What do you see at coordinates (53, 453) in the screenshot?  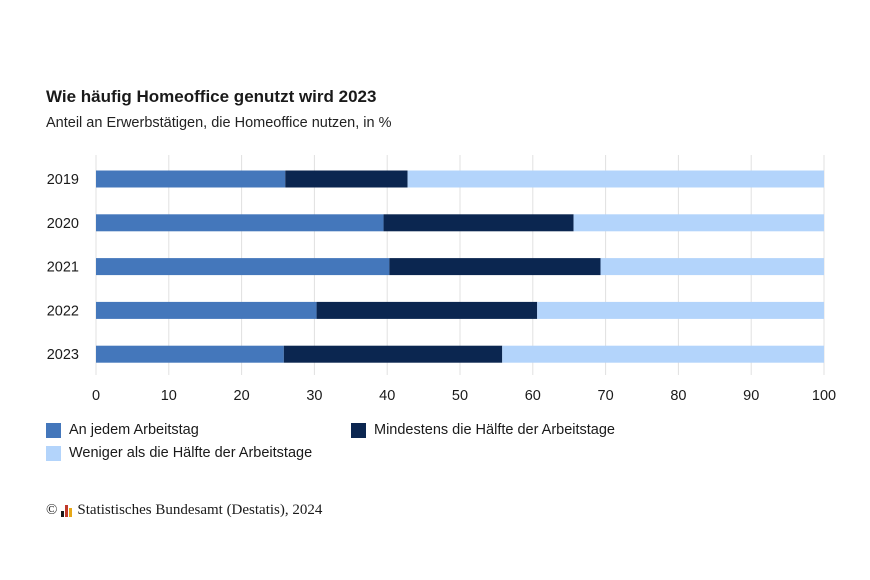 I see `legend-swatch-less-than-half` at bounding box center [53, 453].